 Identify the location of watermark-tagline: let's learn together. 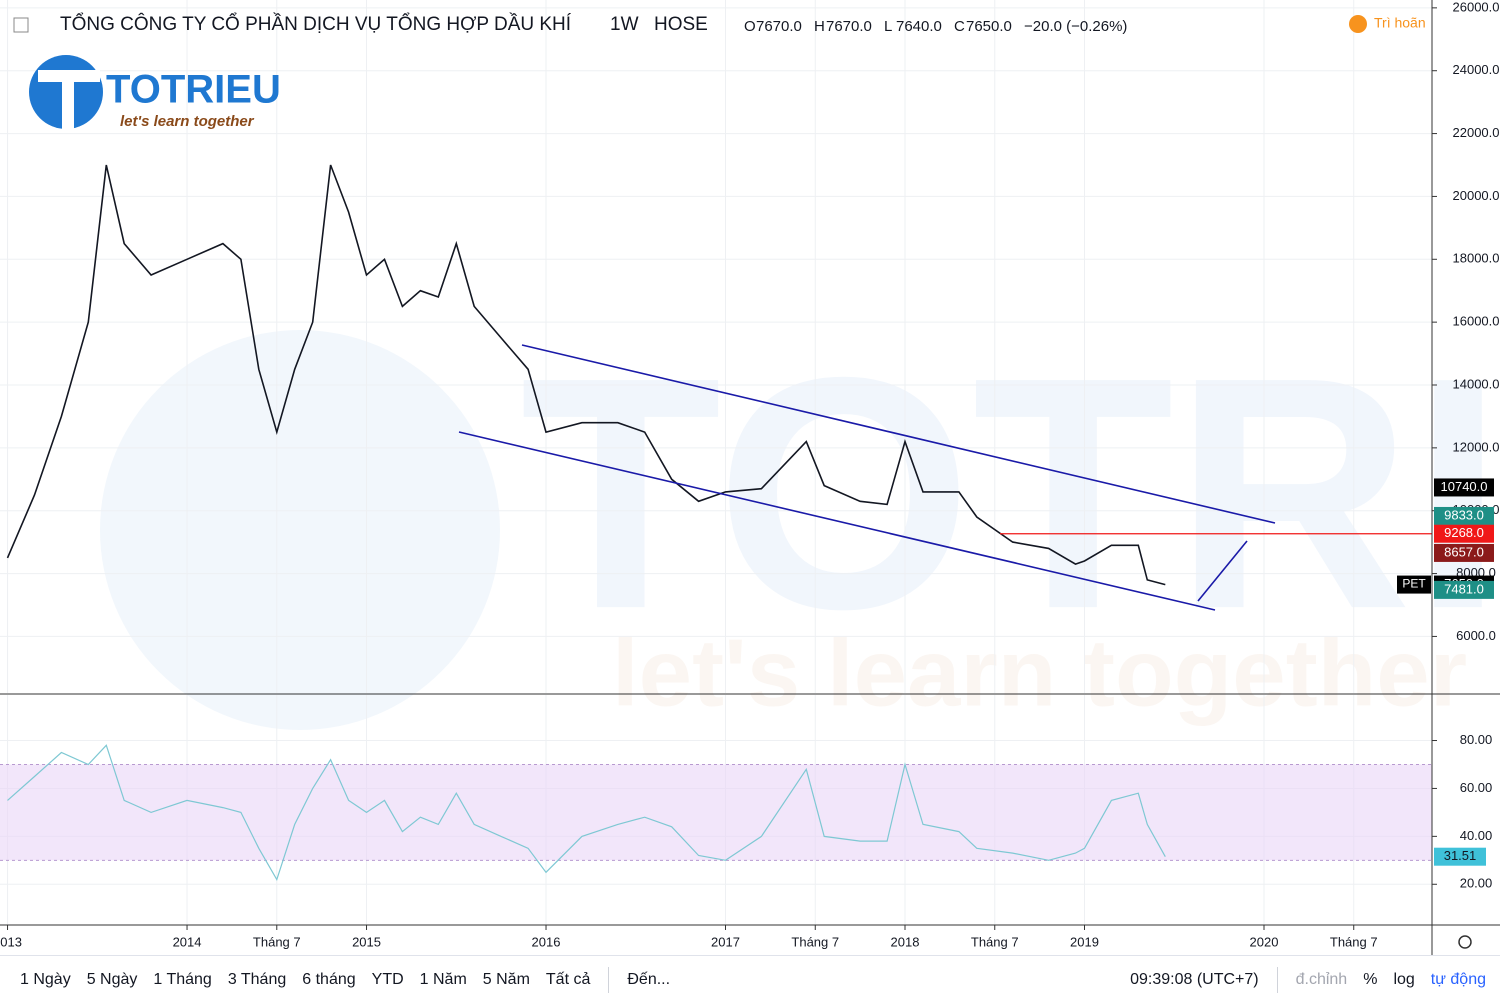
(1039, 672).